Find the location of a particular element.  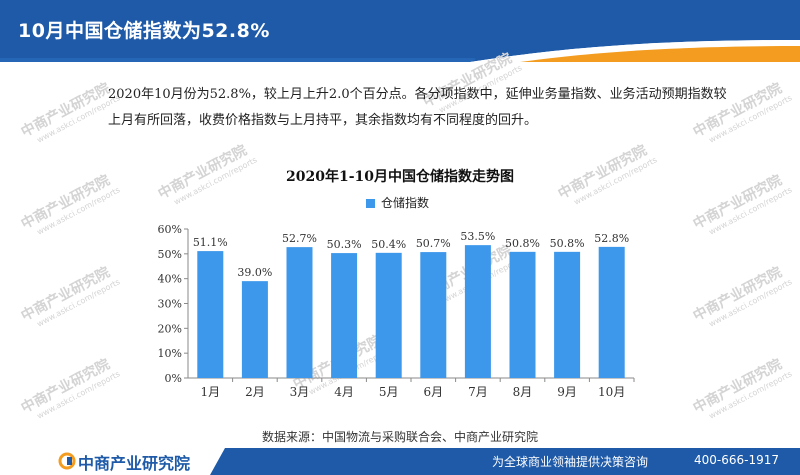

data-label: 39.0% is located at coordinates (254, 272).